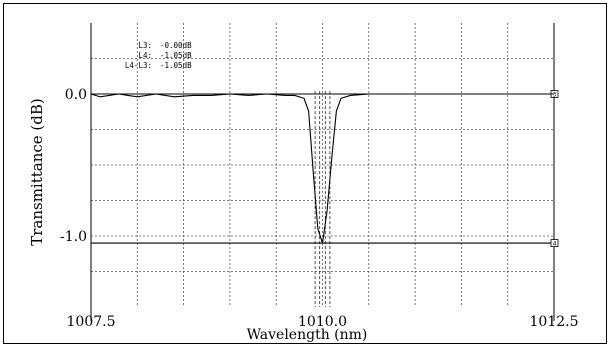 The image size is (612, 349). I want to click on y-axis-label: Transmittance (dB), so click(37, 172).